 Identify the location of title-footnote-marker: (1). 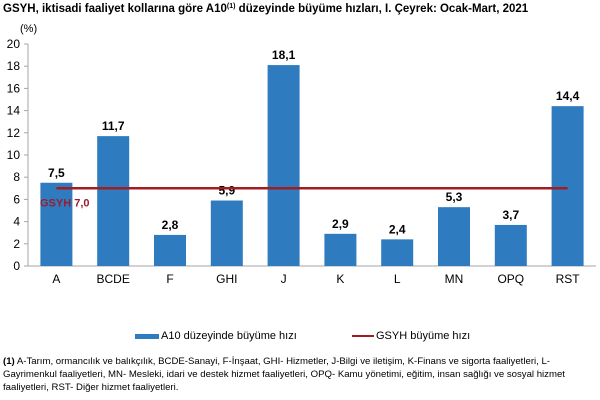
(231, 6).